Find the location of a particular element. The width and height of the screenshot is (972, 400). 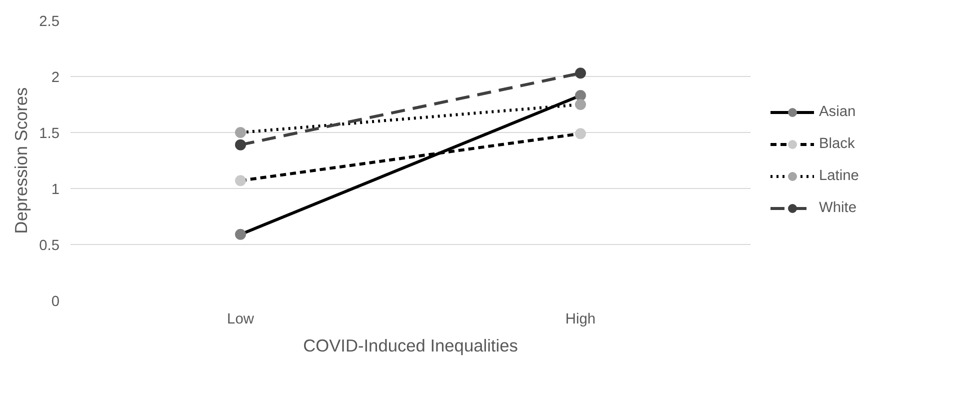

x-tick-label: Low is located at coordinates (240, 320).